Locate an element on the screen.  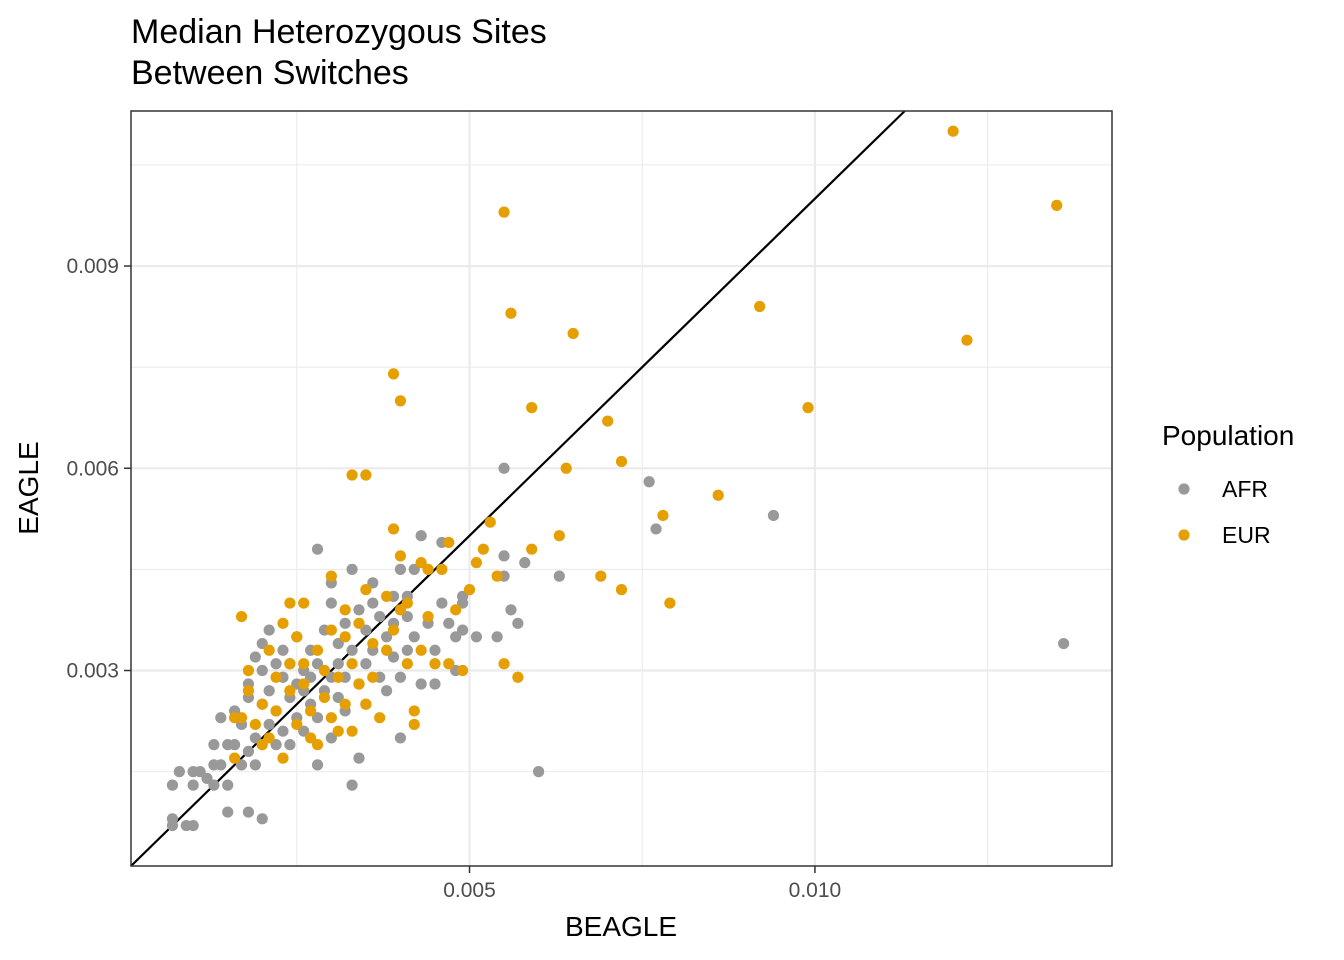
chart-subtitle: Between Switches is located at coordinates (270, 73).